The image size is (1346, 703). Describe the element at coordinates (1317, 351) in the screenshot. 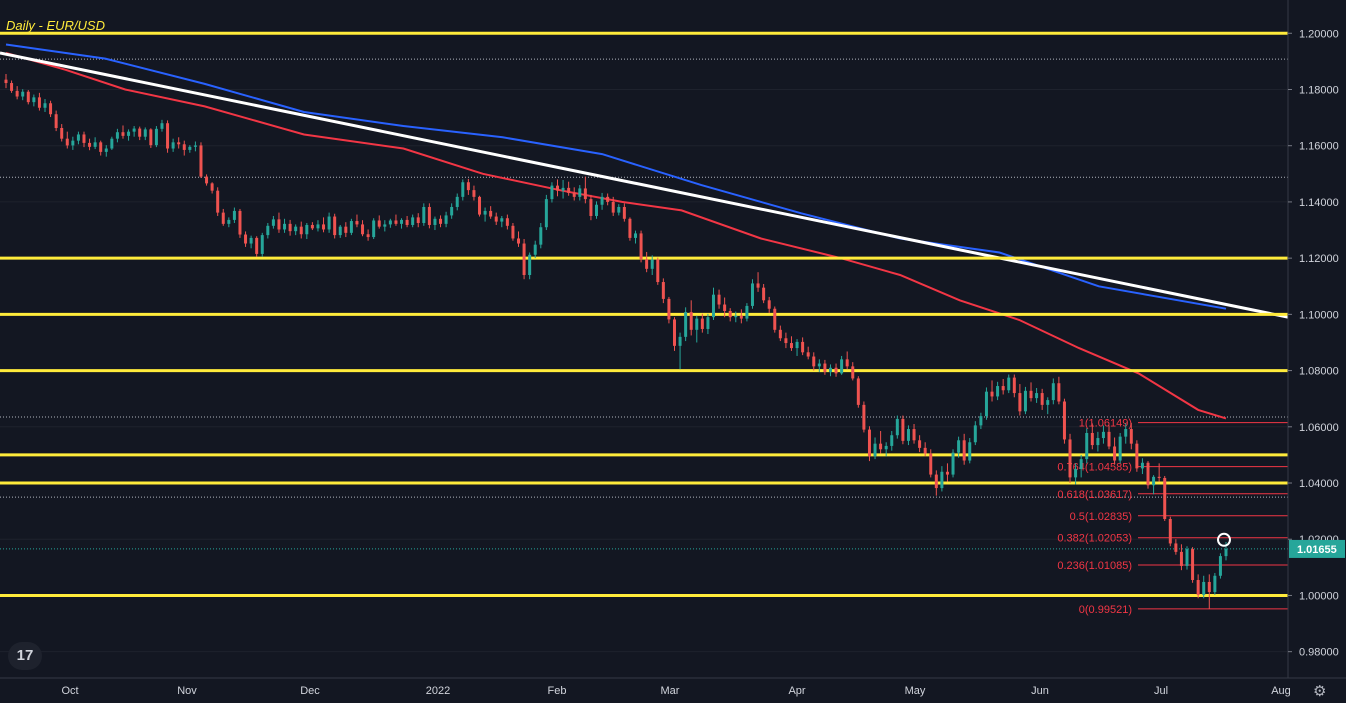

I see `price-axis-panel` at that location.